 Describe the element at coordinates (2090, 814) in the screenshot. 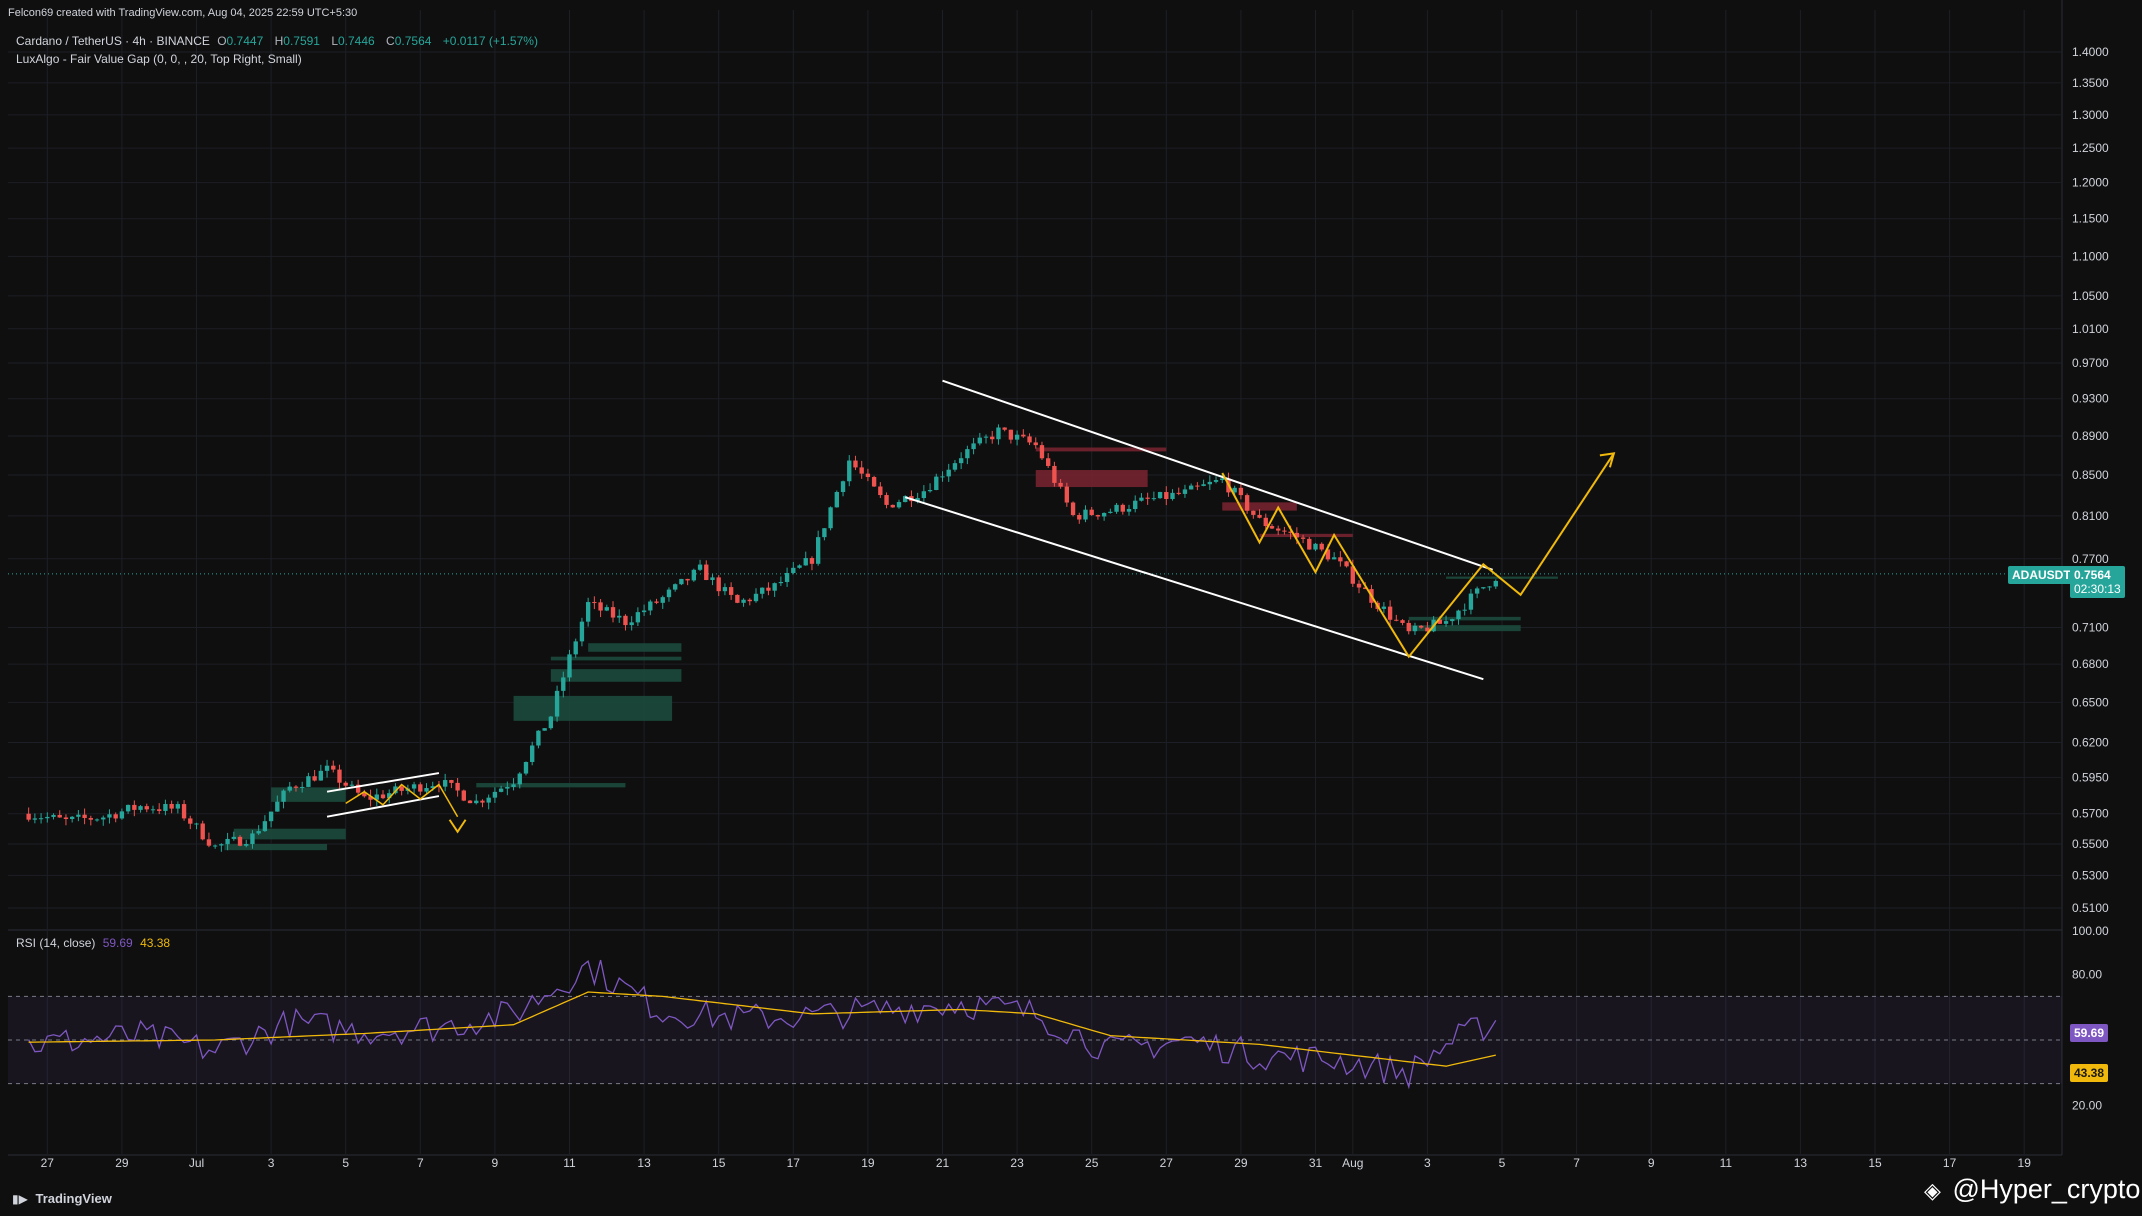

I see `price-tick-label: 0.5700` at that location.